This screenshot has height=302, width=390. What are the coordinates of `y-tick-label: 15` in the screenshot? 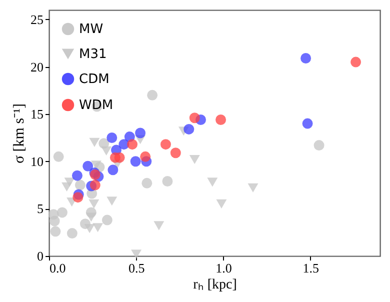 It's located at (37, 114).